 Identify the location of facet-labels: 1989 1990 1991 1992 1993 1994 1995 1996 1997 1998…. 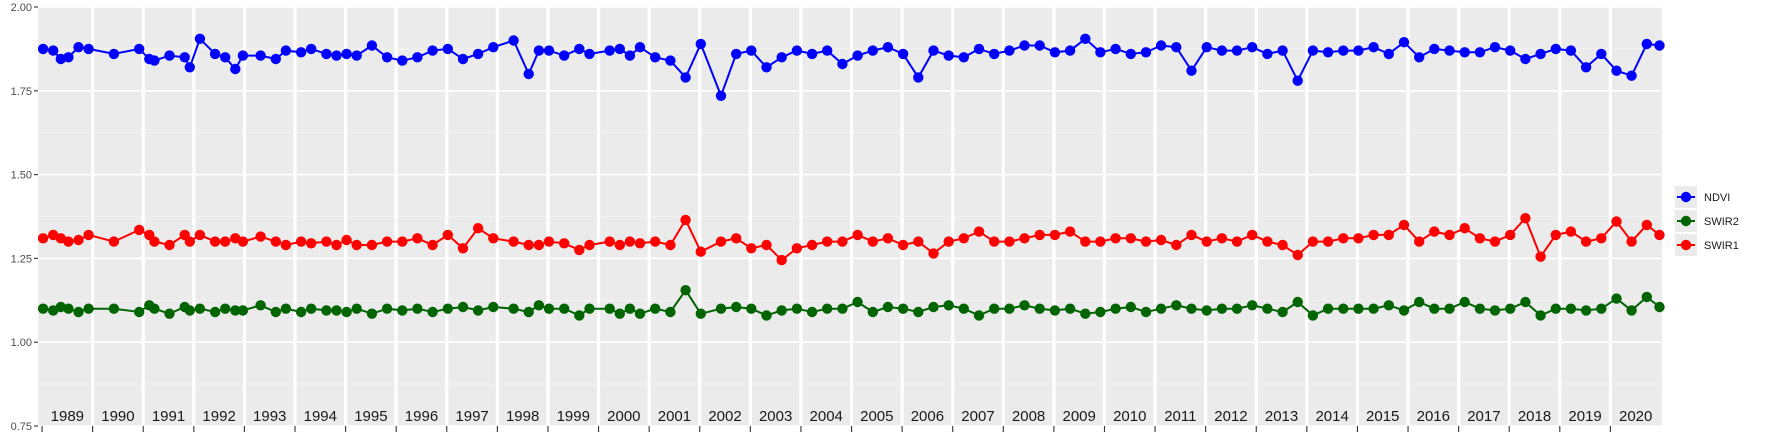
(852, 416).